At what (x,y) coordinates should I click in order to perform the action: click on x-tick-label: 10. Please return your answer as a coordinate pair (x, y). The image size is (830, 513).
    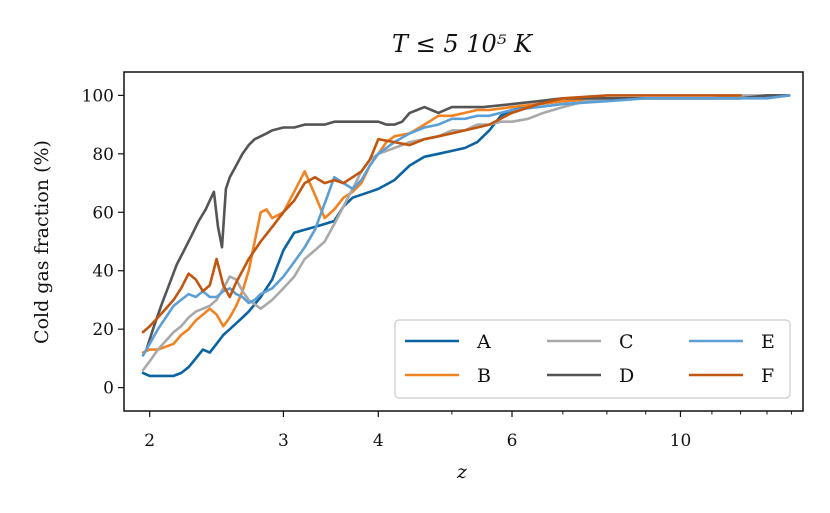
    Looking at the image, I should click on (681, 441).